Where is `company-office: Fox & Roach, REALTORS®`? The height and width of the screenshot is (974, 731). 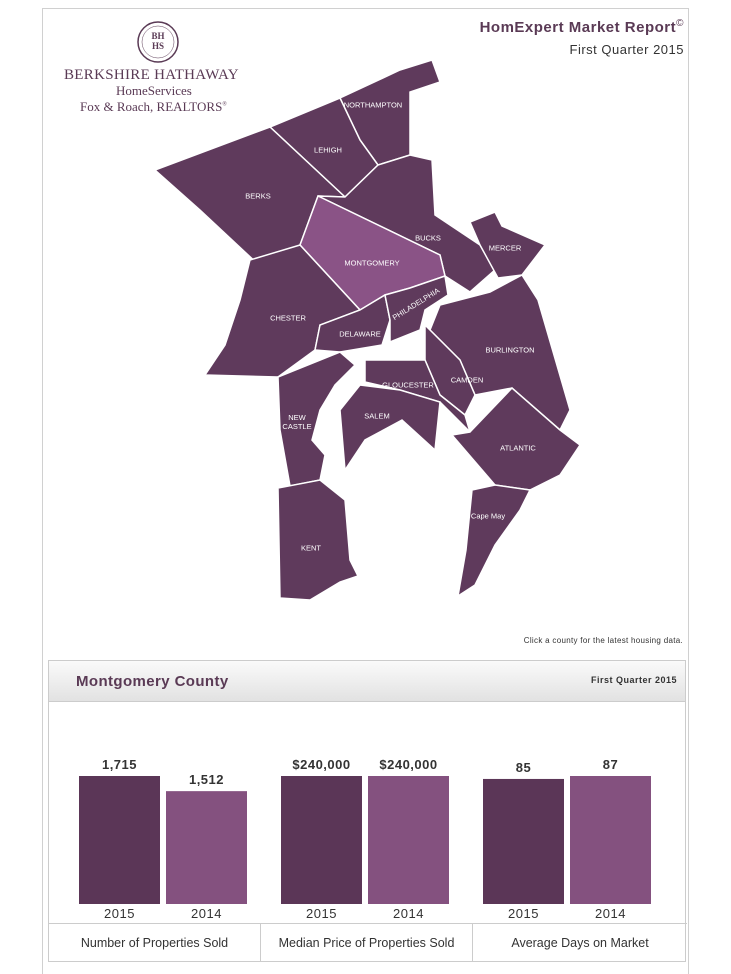
company-office: Fox & Roach, REALTORS® is located at coordinates (153, 107).